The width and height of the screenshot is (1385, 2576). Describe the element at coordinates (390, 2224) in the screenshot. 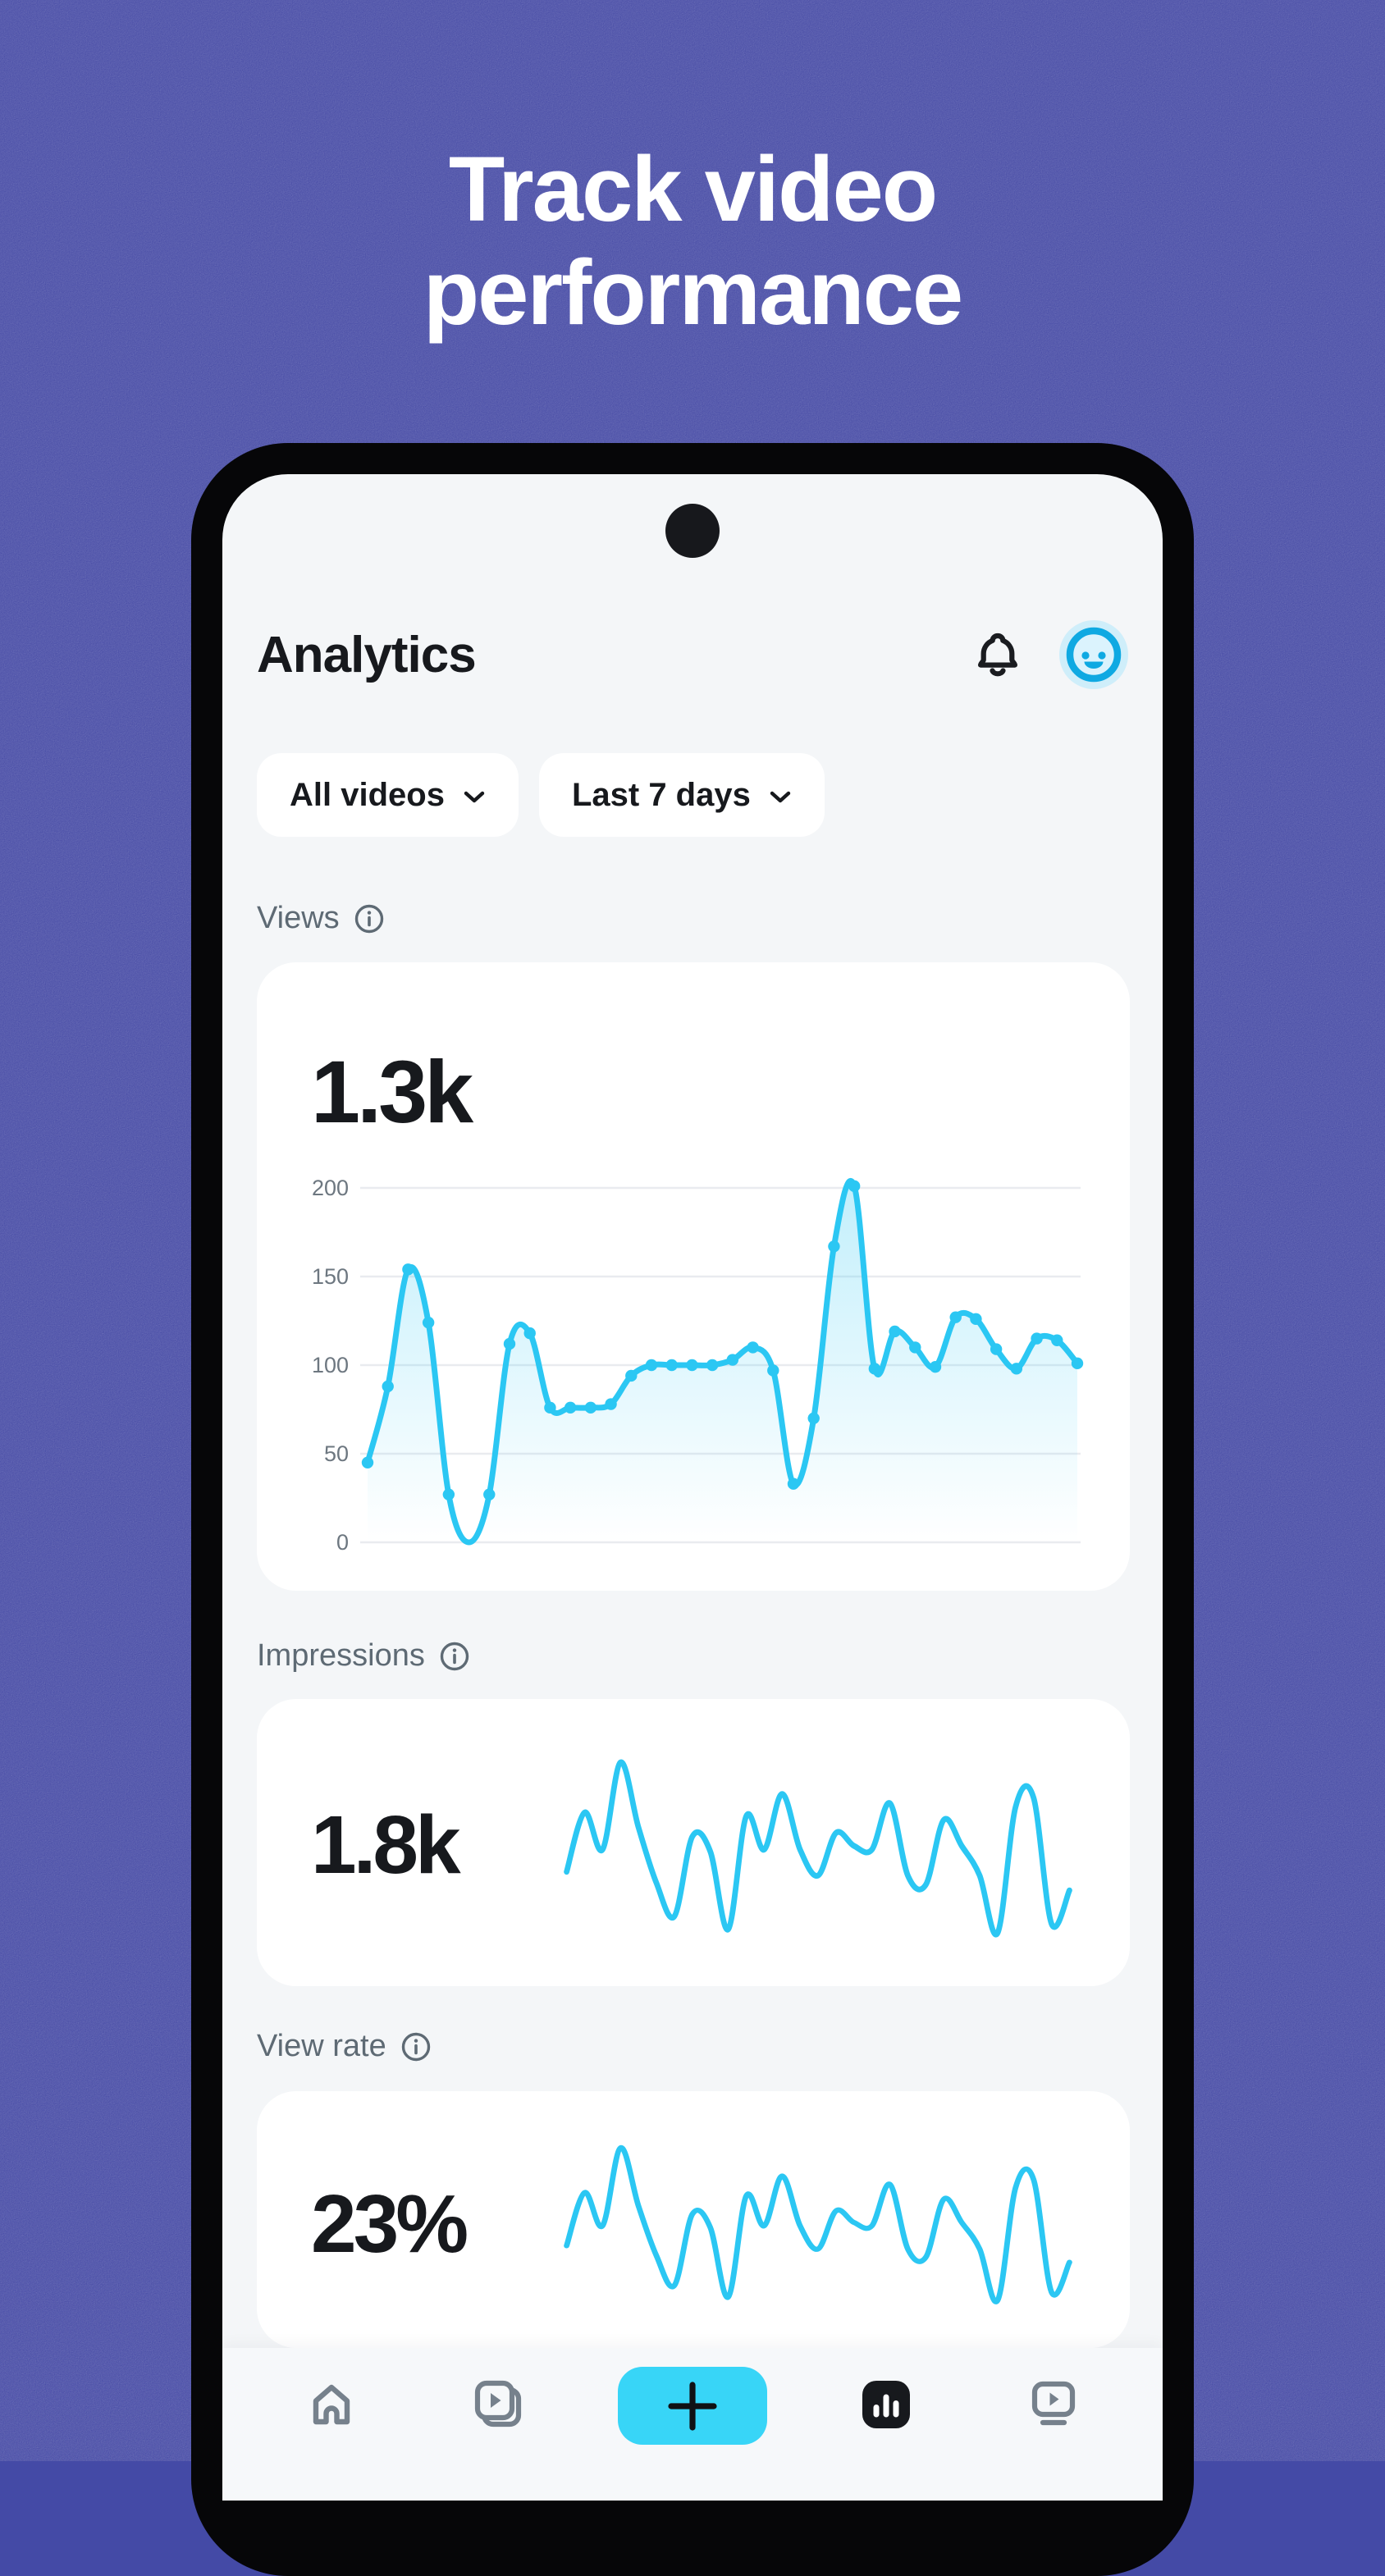

I see `view-rate-value: 23%` at that location.